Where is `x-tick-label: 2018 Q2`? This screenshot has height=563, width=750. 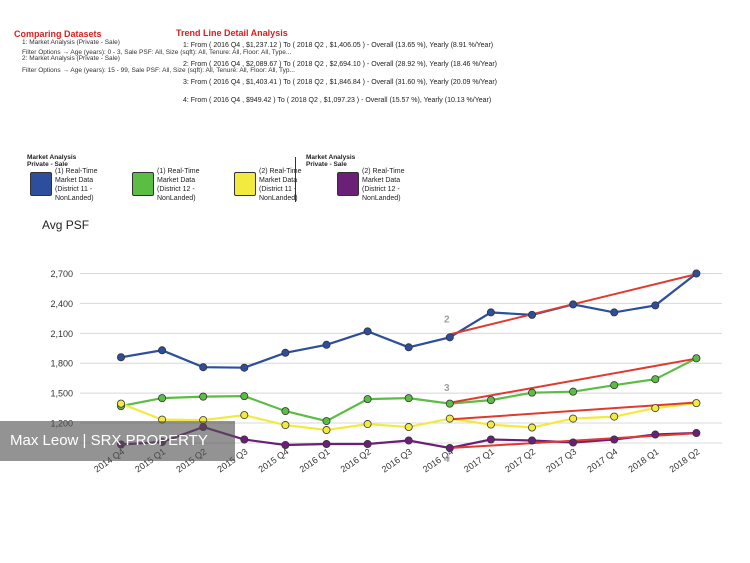 x-tick-label: 2018 Q2 is located at coordinates (685, 460).